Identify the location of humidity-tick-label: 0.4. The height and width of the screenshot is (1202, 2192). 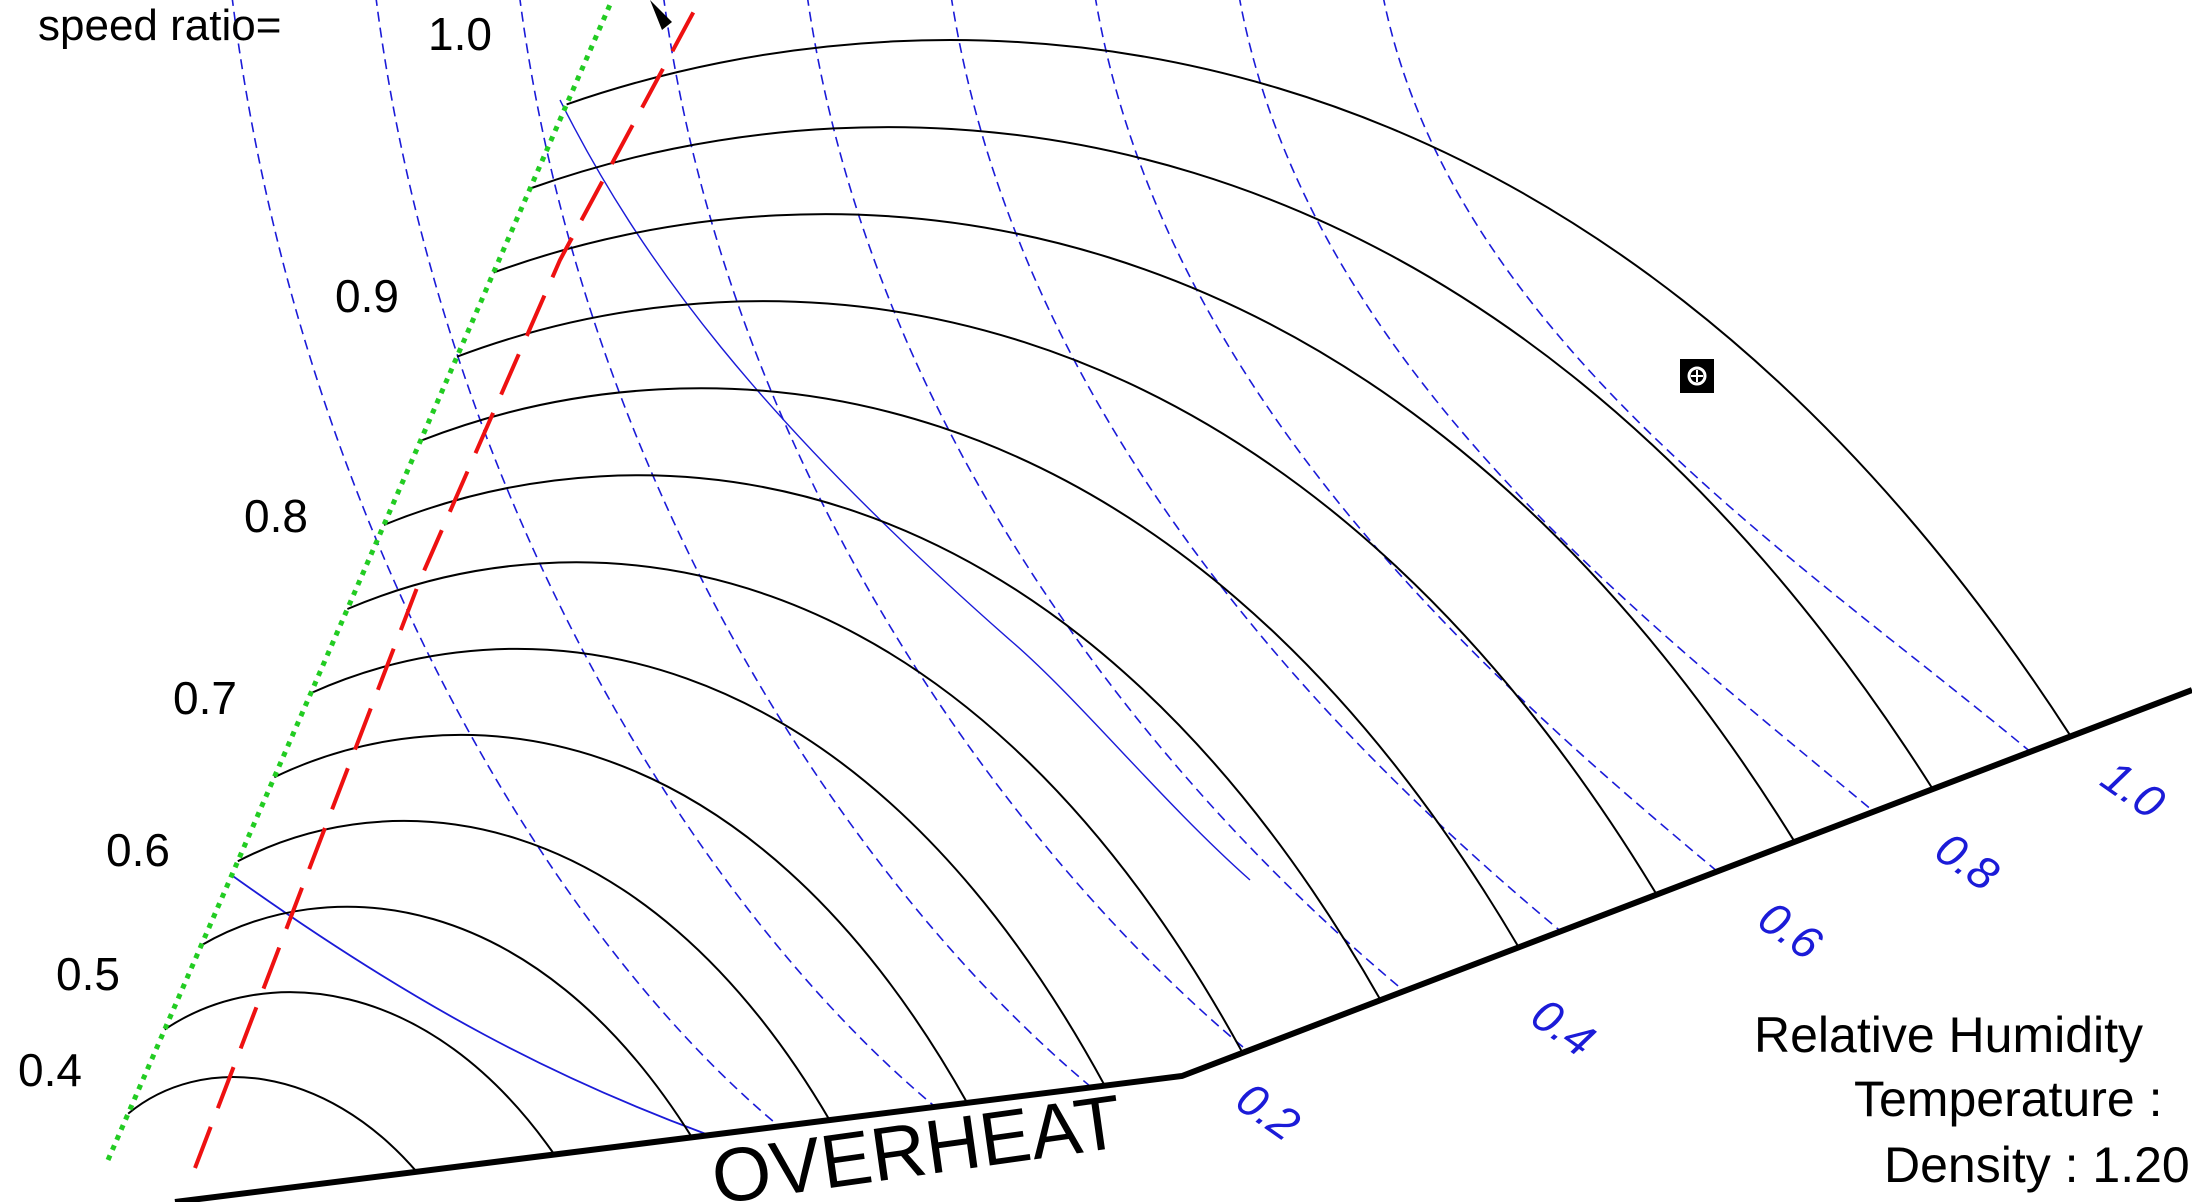
(1563, 1027).